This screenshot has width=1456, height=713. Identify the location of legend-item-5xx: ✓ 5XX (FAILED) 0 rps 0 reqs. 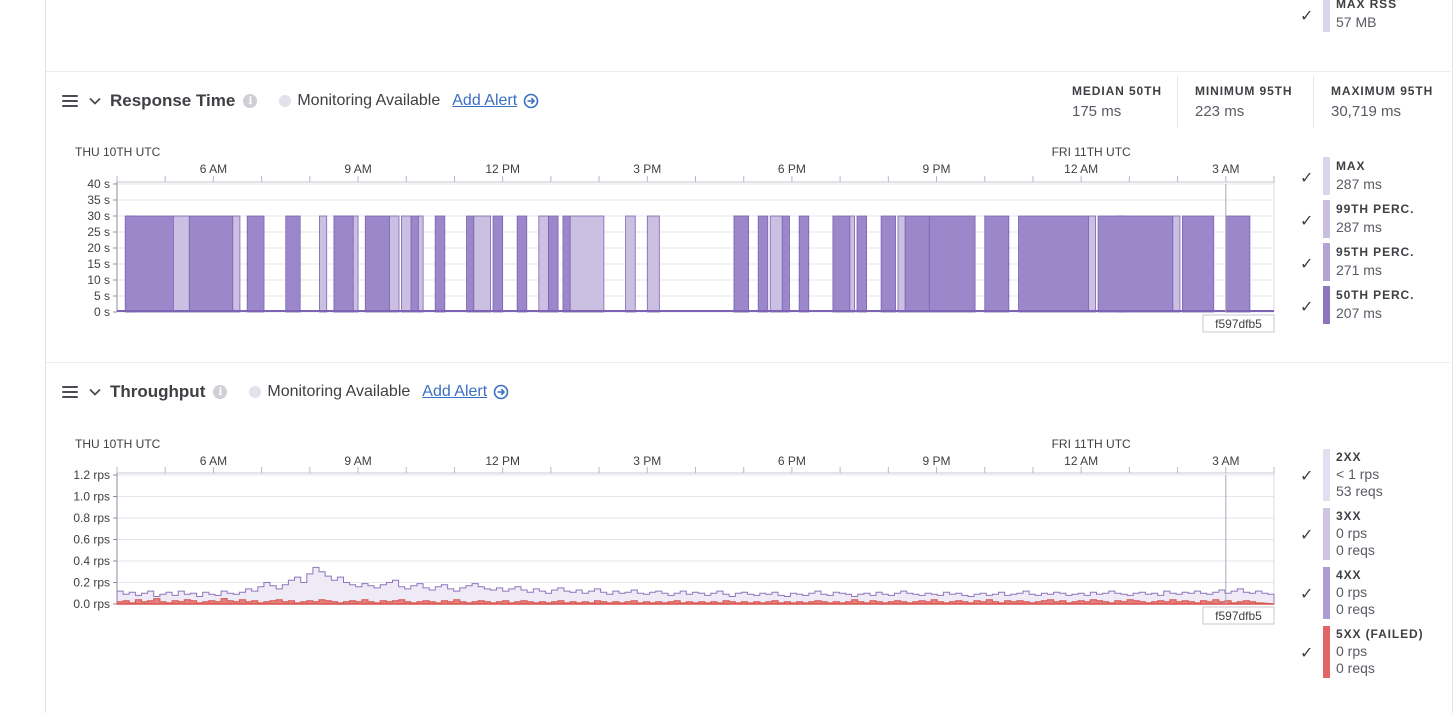
(1375, 652).